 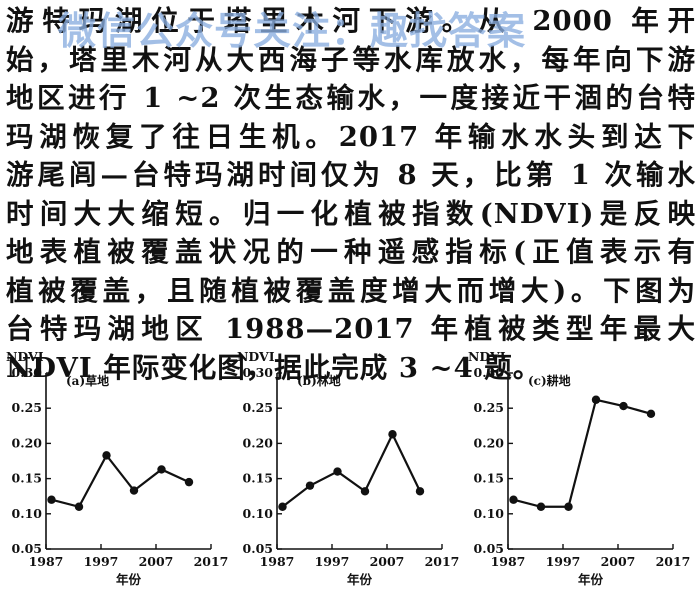 What do you see at coordinates (351, 175) in the screenshot?
I see `question-line: 游尾闾—台特玛湖时间仅为 8 天，比第 1 次输水` at bounding box center [351, 175].